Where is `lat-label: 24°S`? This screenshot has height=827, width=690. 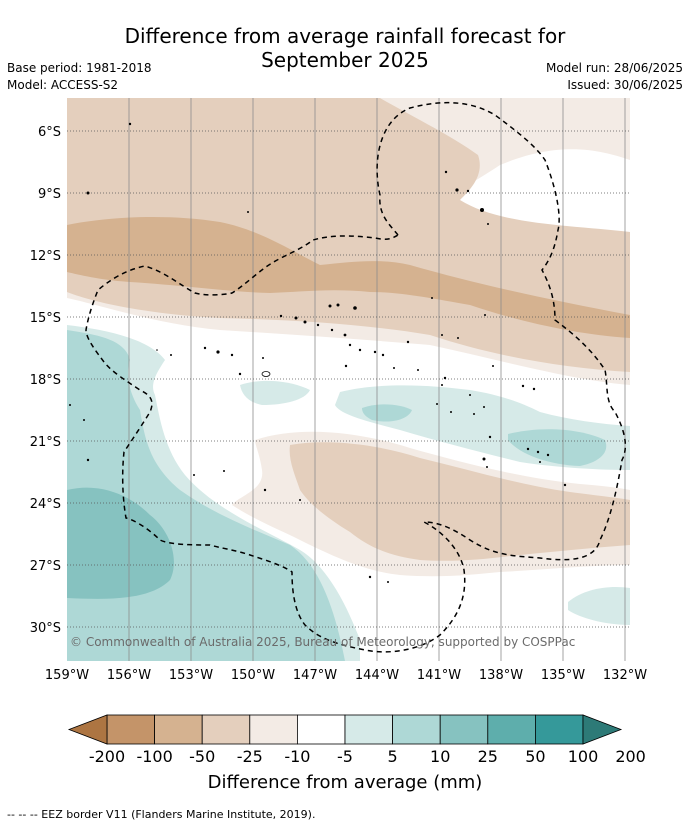 lat-label: 24°S is located at coordinates (45, 504).